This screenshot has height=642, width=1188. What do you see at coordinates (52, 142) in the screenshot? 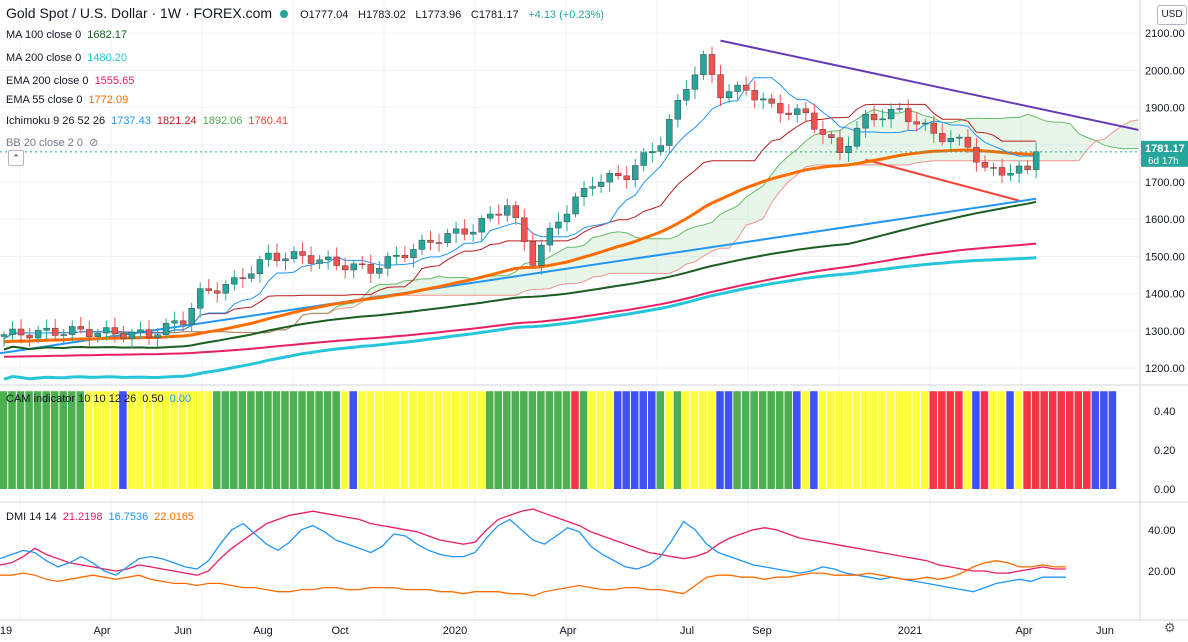
I see `legend-bb: BB 20 close 2 0 ⊘` at bounding box center [52, 142].